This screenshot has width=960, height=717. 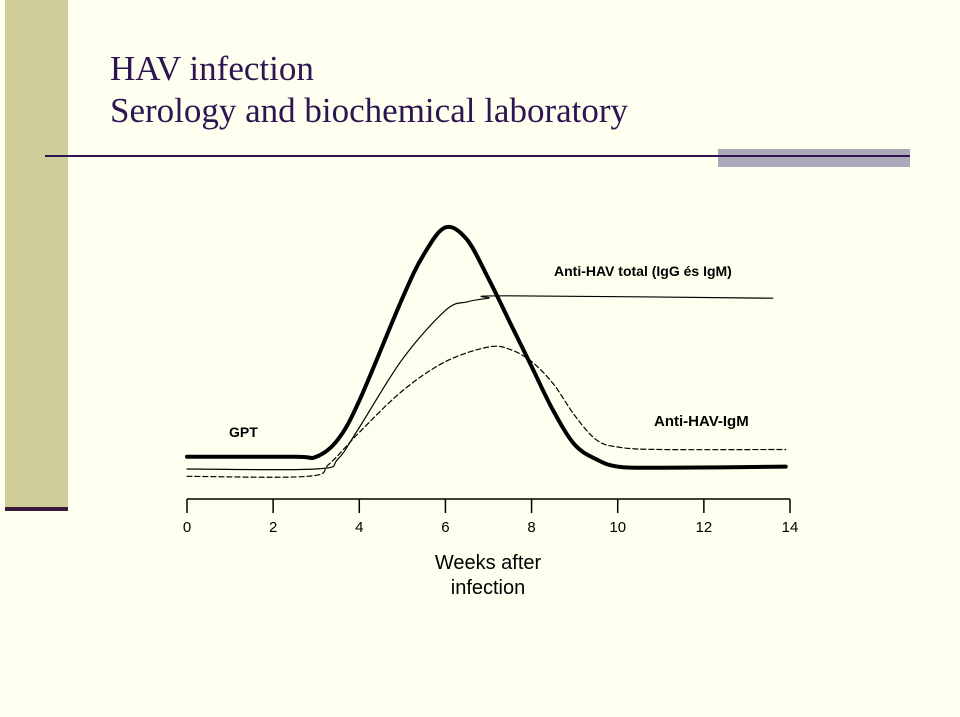 I want to click on x-axis-ticks: 0 2 4 6 8 10 12 14, so click(x=491, y=517).